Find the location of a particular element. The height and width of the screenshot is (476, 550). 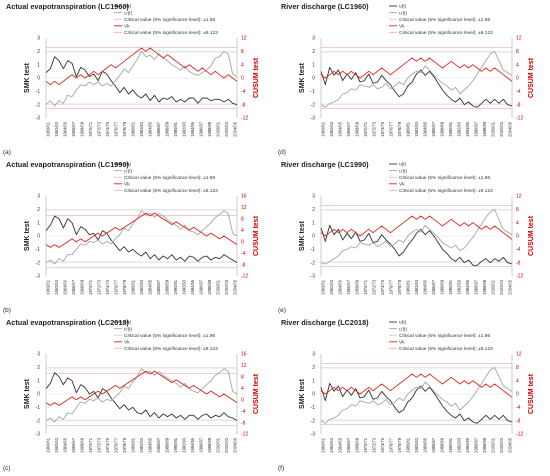

series-line-u is located at coordinates (416, 245).